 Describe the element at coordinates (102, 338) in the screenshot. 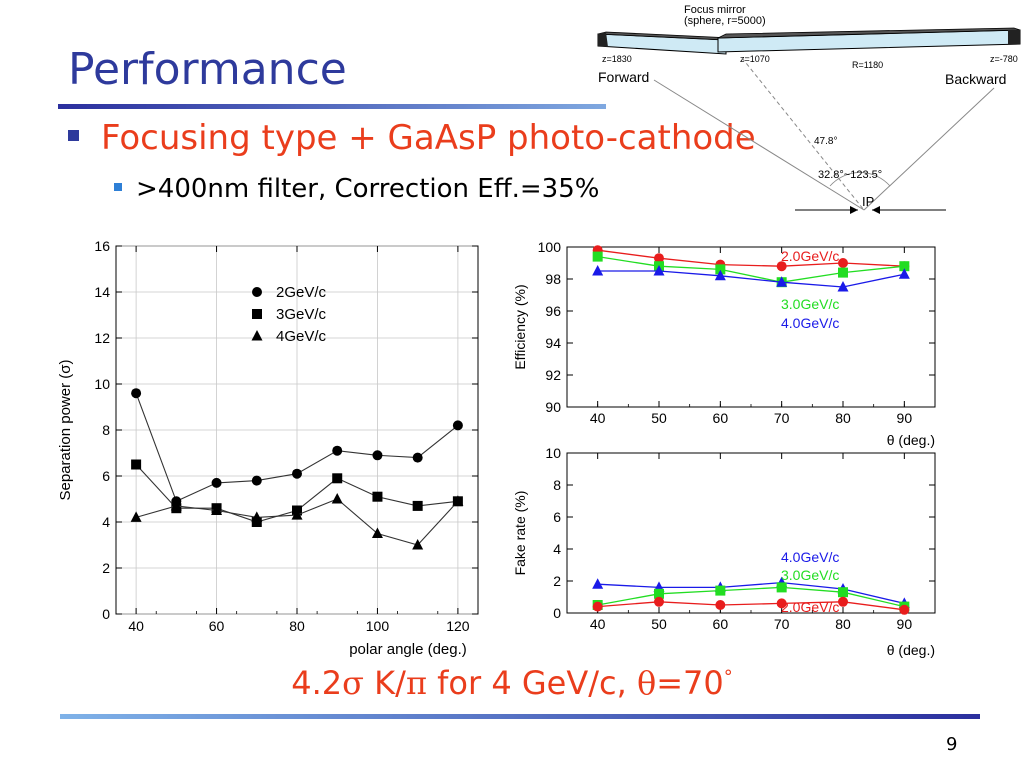

I see `y-tick-label: 12` at that location.